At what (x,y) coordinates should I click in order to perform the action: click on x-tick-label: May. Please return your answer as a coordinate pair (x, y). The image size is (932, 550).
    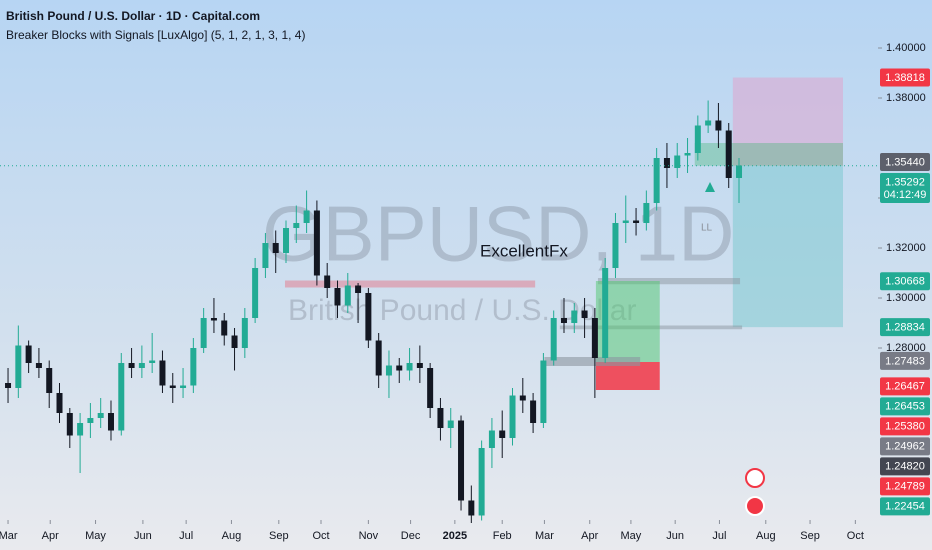
    Looking at the image, I should click on (631, 536).